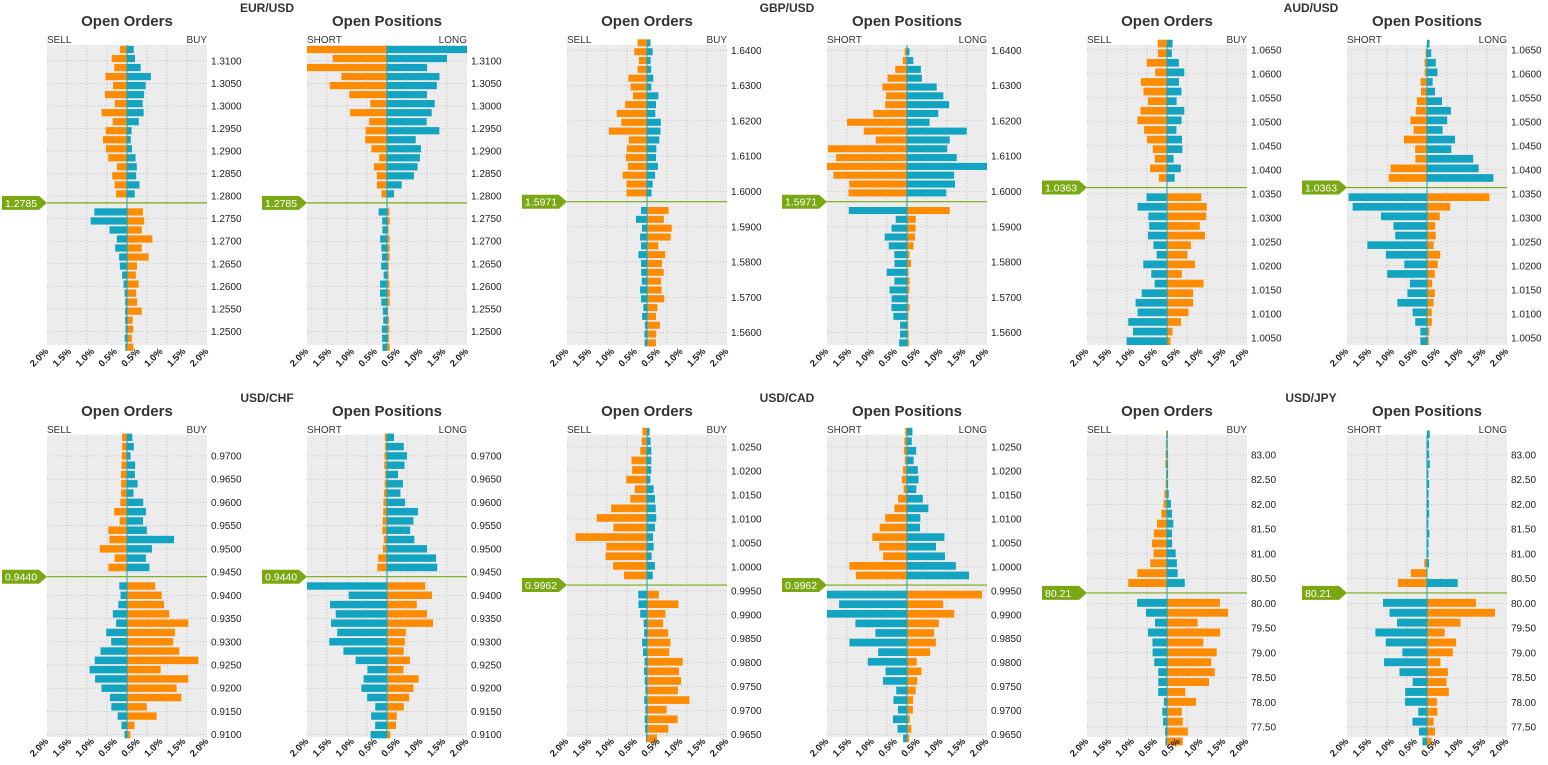 The height and width of the screenshot is (765, 1548). Describe the element at coordinates (541, 203) in the screenshot. I see `current-price-label: 1.5971` at that location.